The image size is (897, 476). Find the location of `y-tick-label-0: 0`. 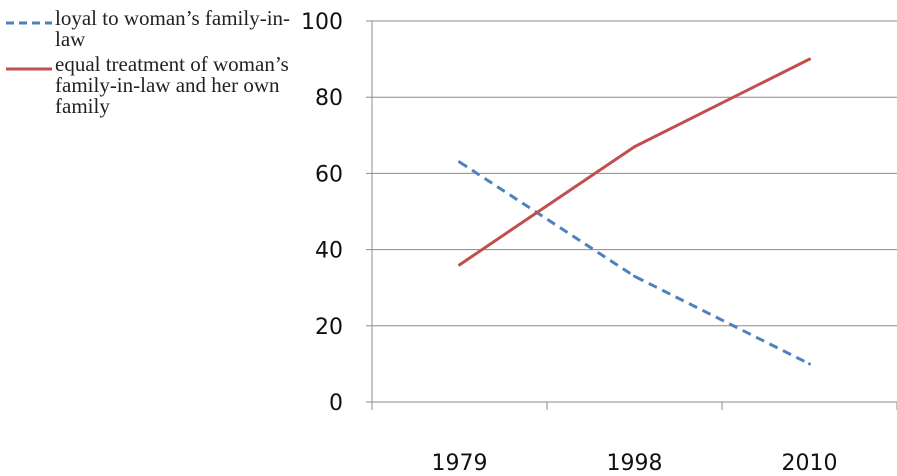

y-tick-label-0: 0 is located at coordinates (336, 403).